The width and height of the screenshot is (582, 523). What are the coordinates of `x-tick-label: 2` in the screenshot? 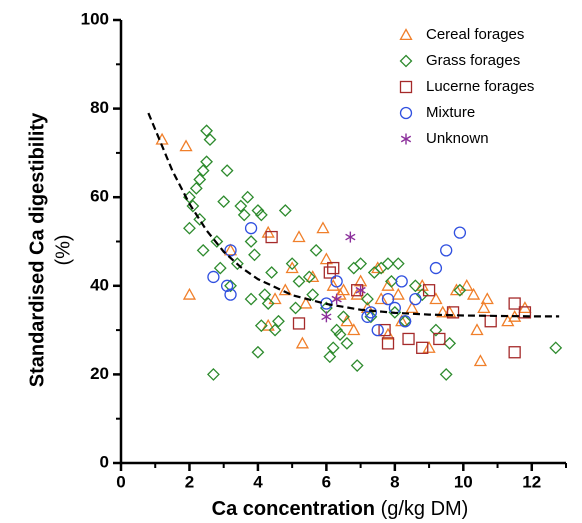 It's located at (189, 481).